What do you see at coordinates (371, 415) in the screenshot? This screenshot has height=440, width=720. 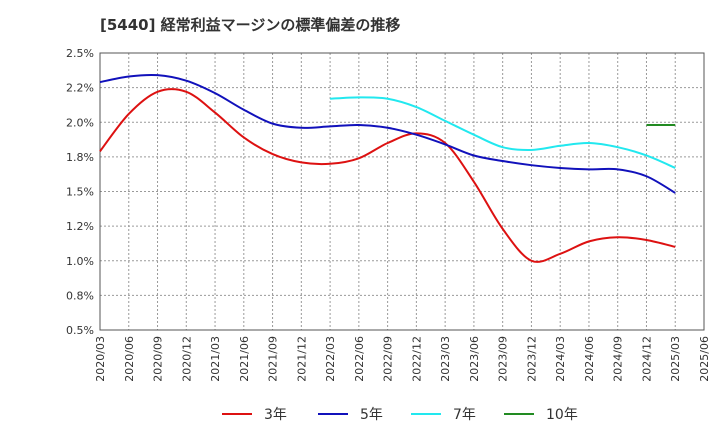 I see `legend-label-2: 5年` at bounding box center [371, 415].